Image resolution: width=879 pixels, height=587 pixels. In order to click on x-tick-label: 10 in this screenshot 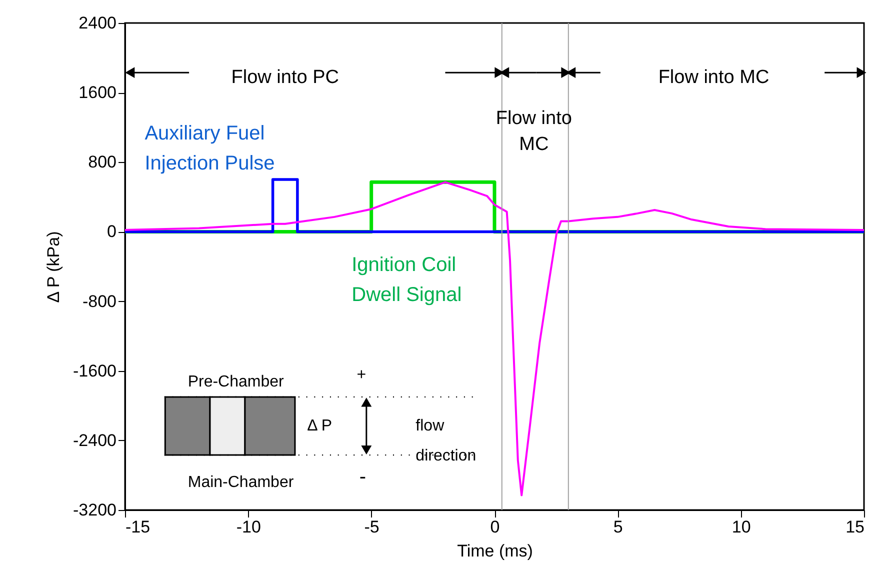, I will do `click(741, 527)`.